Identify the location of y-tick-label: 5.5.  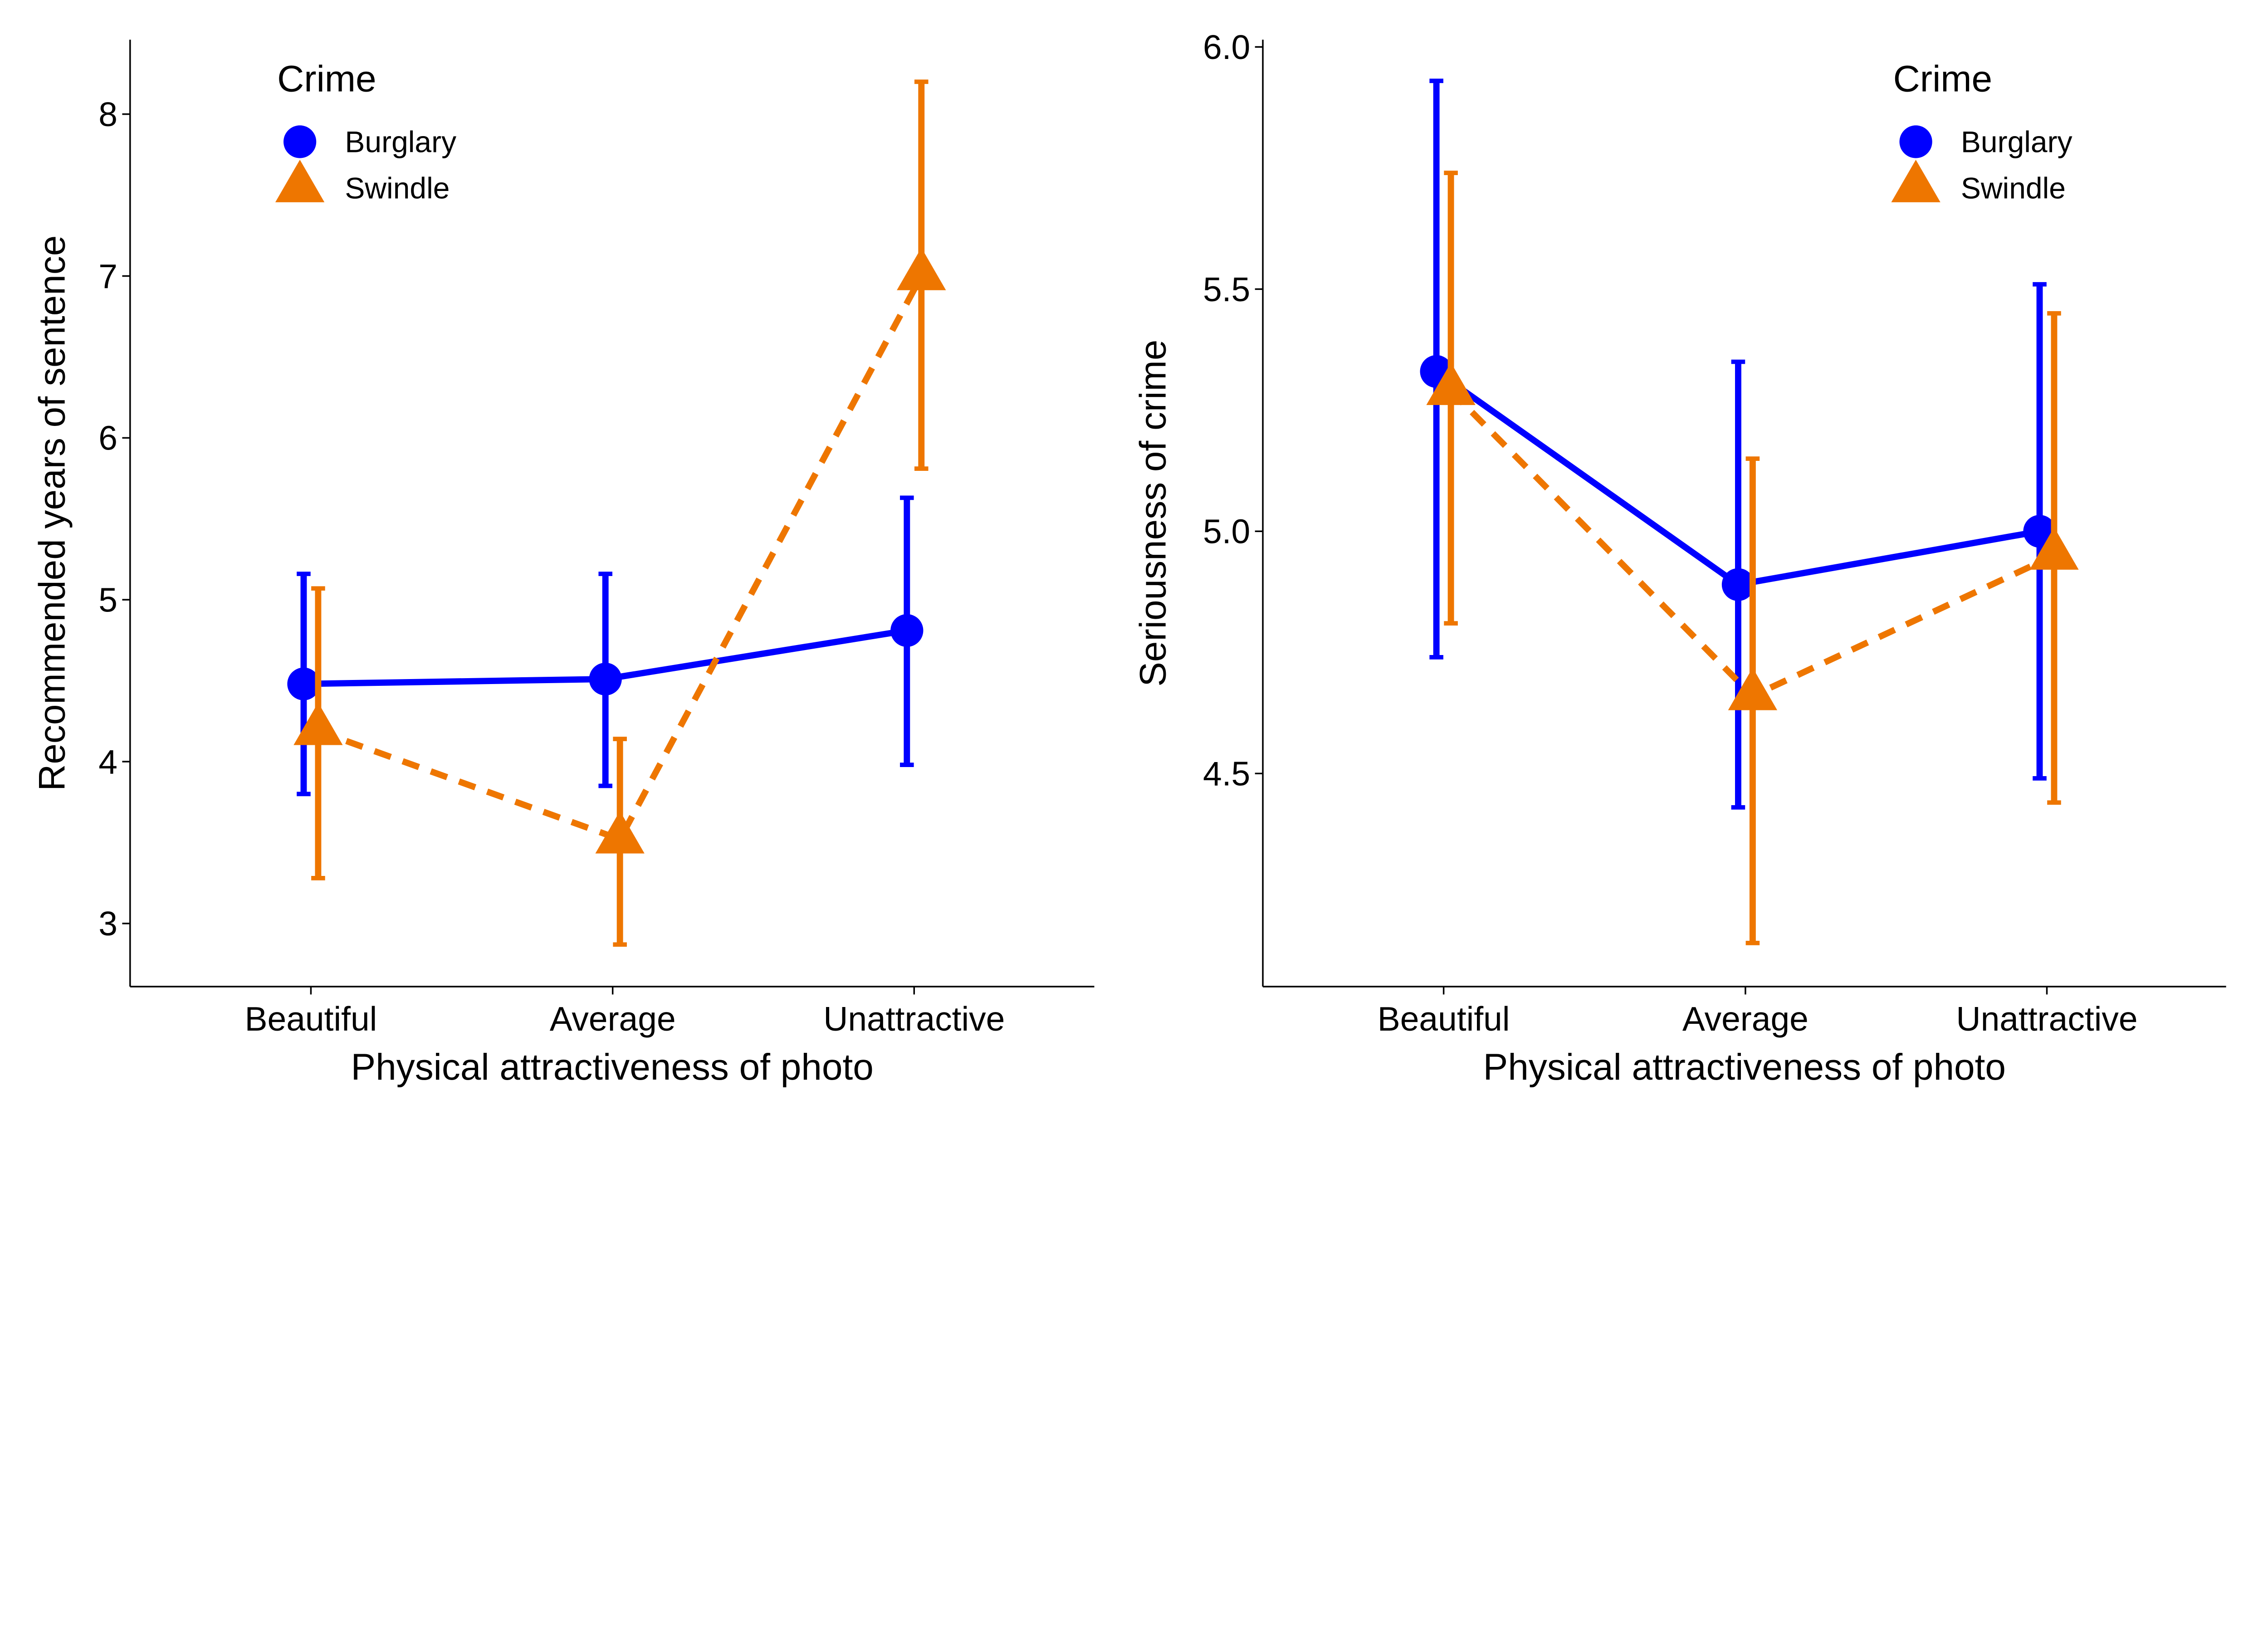
(1227, 289).